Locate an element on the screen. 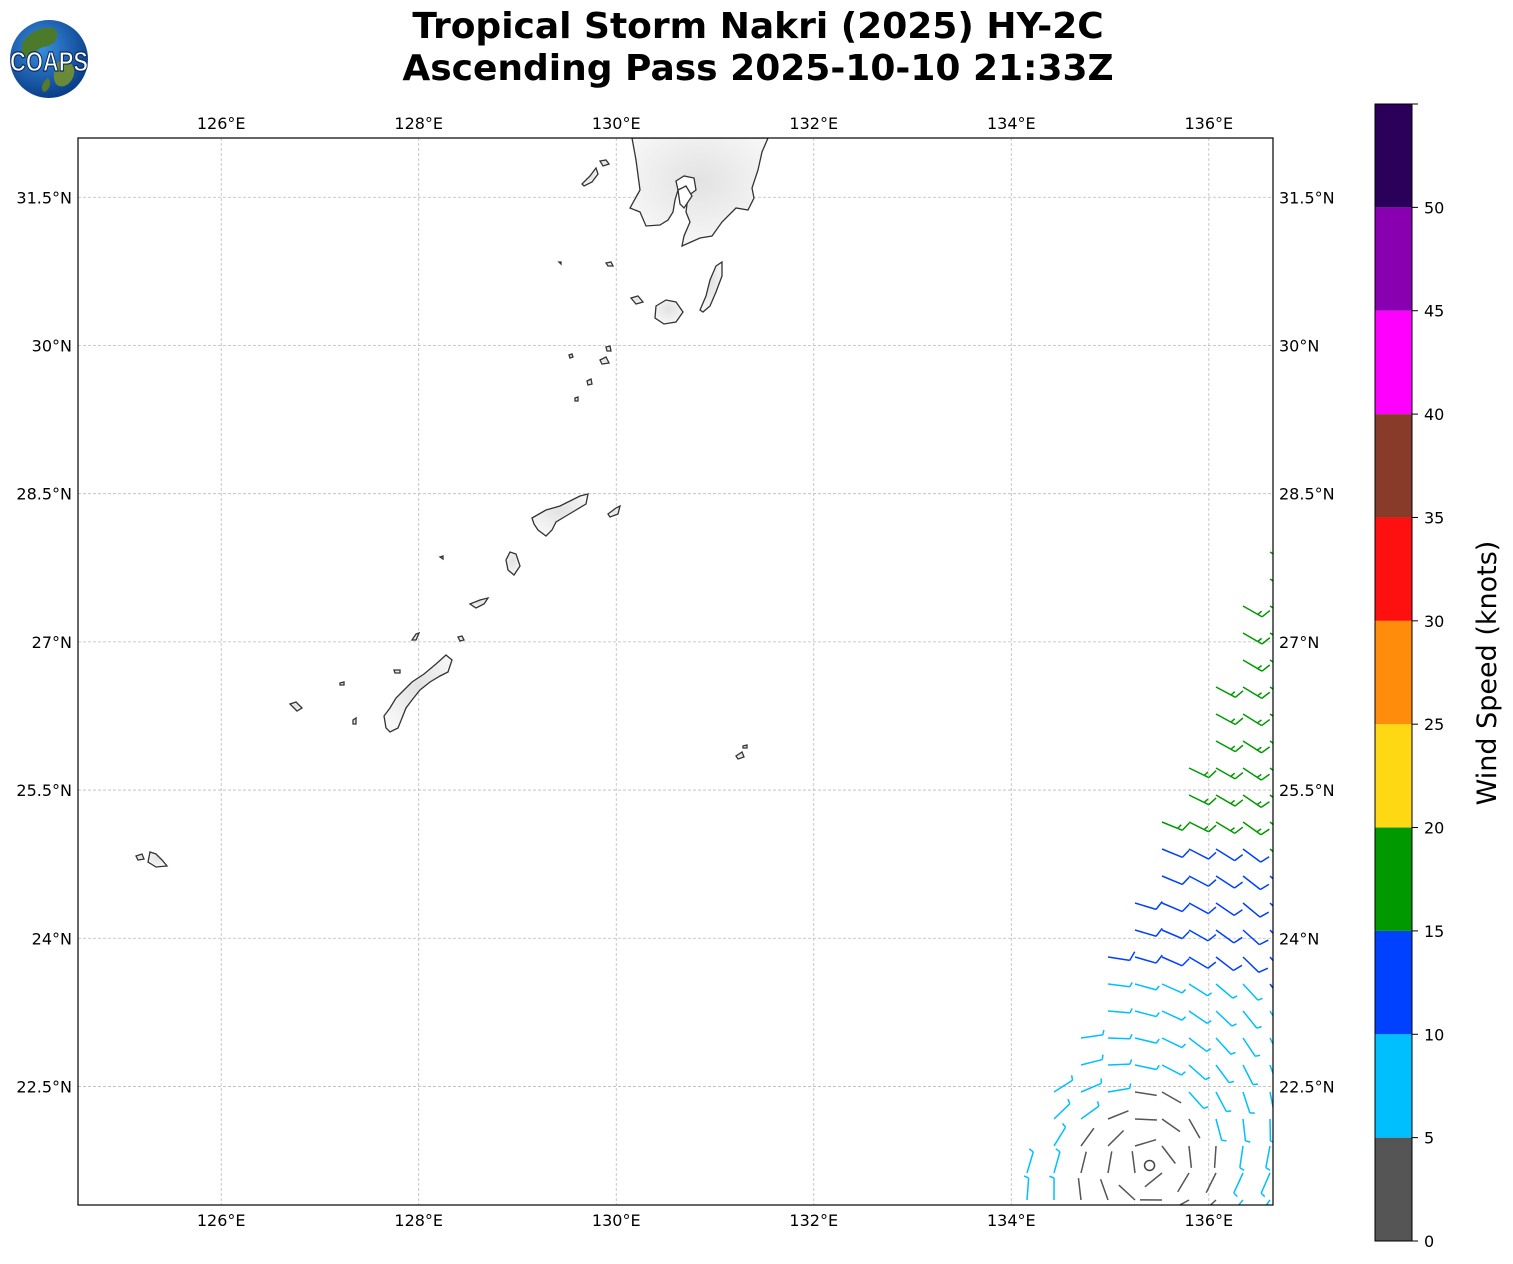 Image resolution: width=1513 pixels, height=1264 pixels. storm-center-marker is located at coordinates (1149, 1165).